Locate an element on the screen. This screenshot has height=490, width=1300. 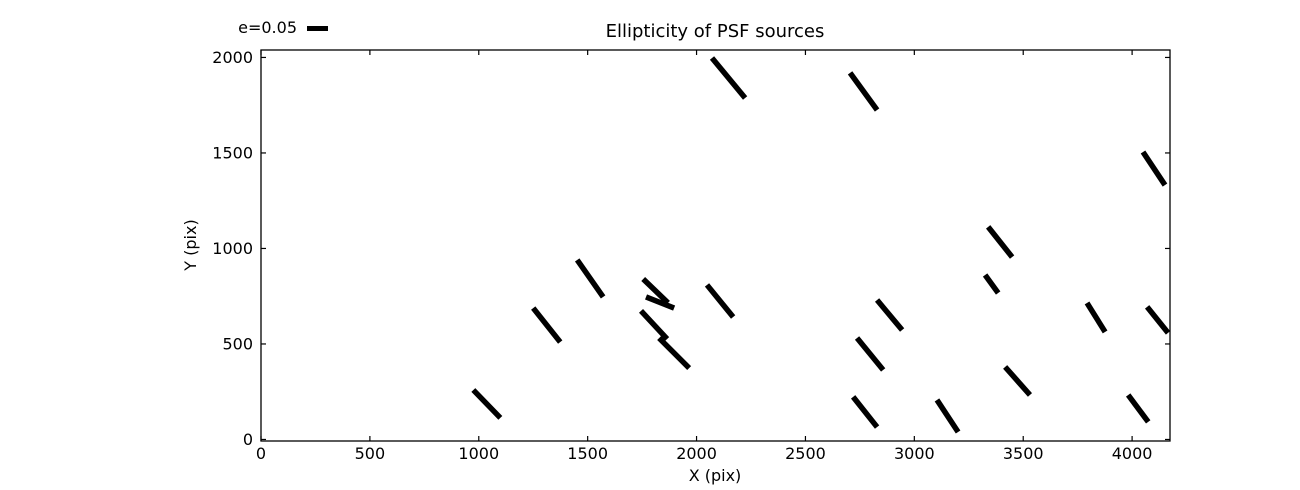
y-tick-label: 2000 is located at coordinates (232, 57).